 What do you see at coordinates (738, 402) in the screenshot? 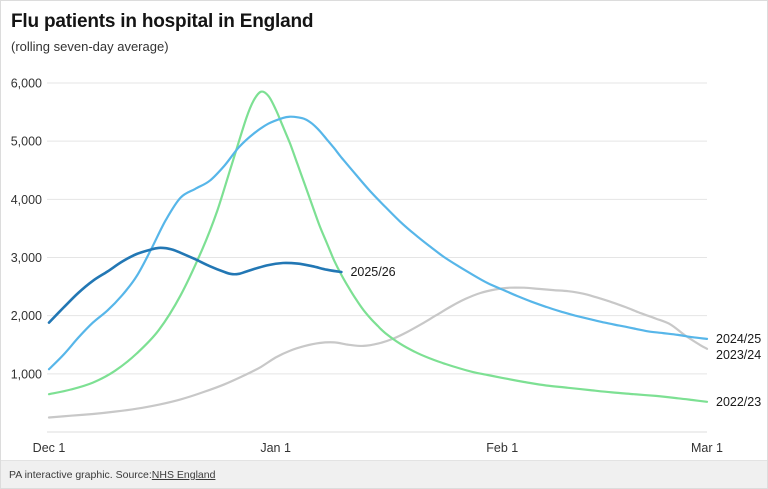
I see `series-label-2022-23: 2022/23` at bounding box center [738, 402].